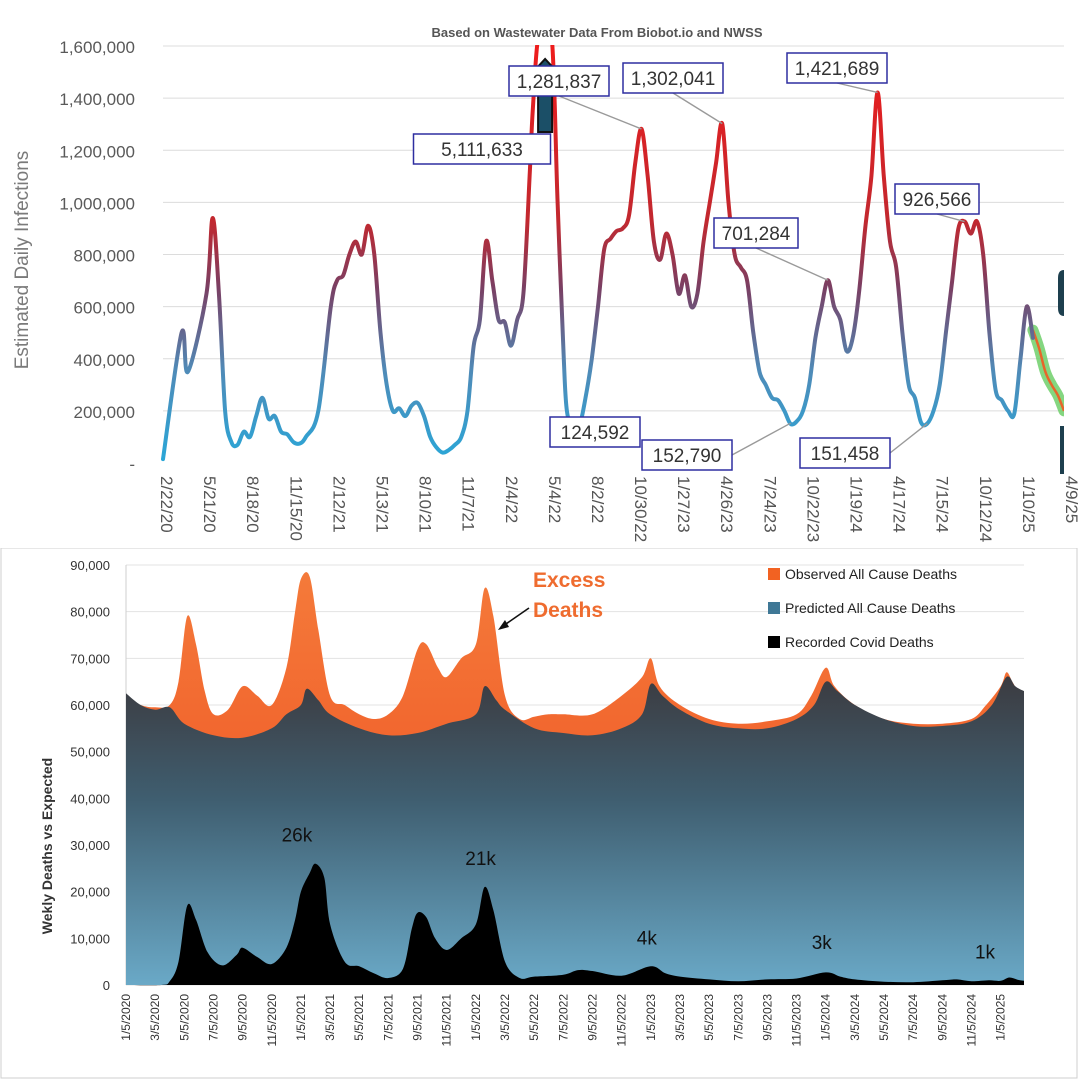 Image resolution: width=1080 pixels, height=1085 pixels. What do you see at coordinates (622, 1020) in the screenshot?
I see `x-tick-label: 11/5/2022` at bounding box center [622, 1020].